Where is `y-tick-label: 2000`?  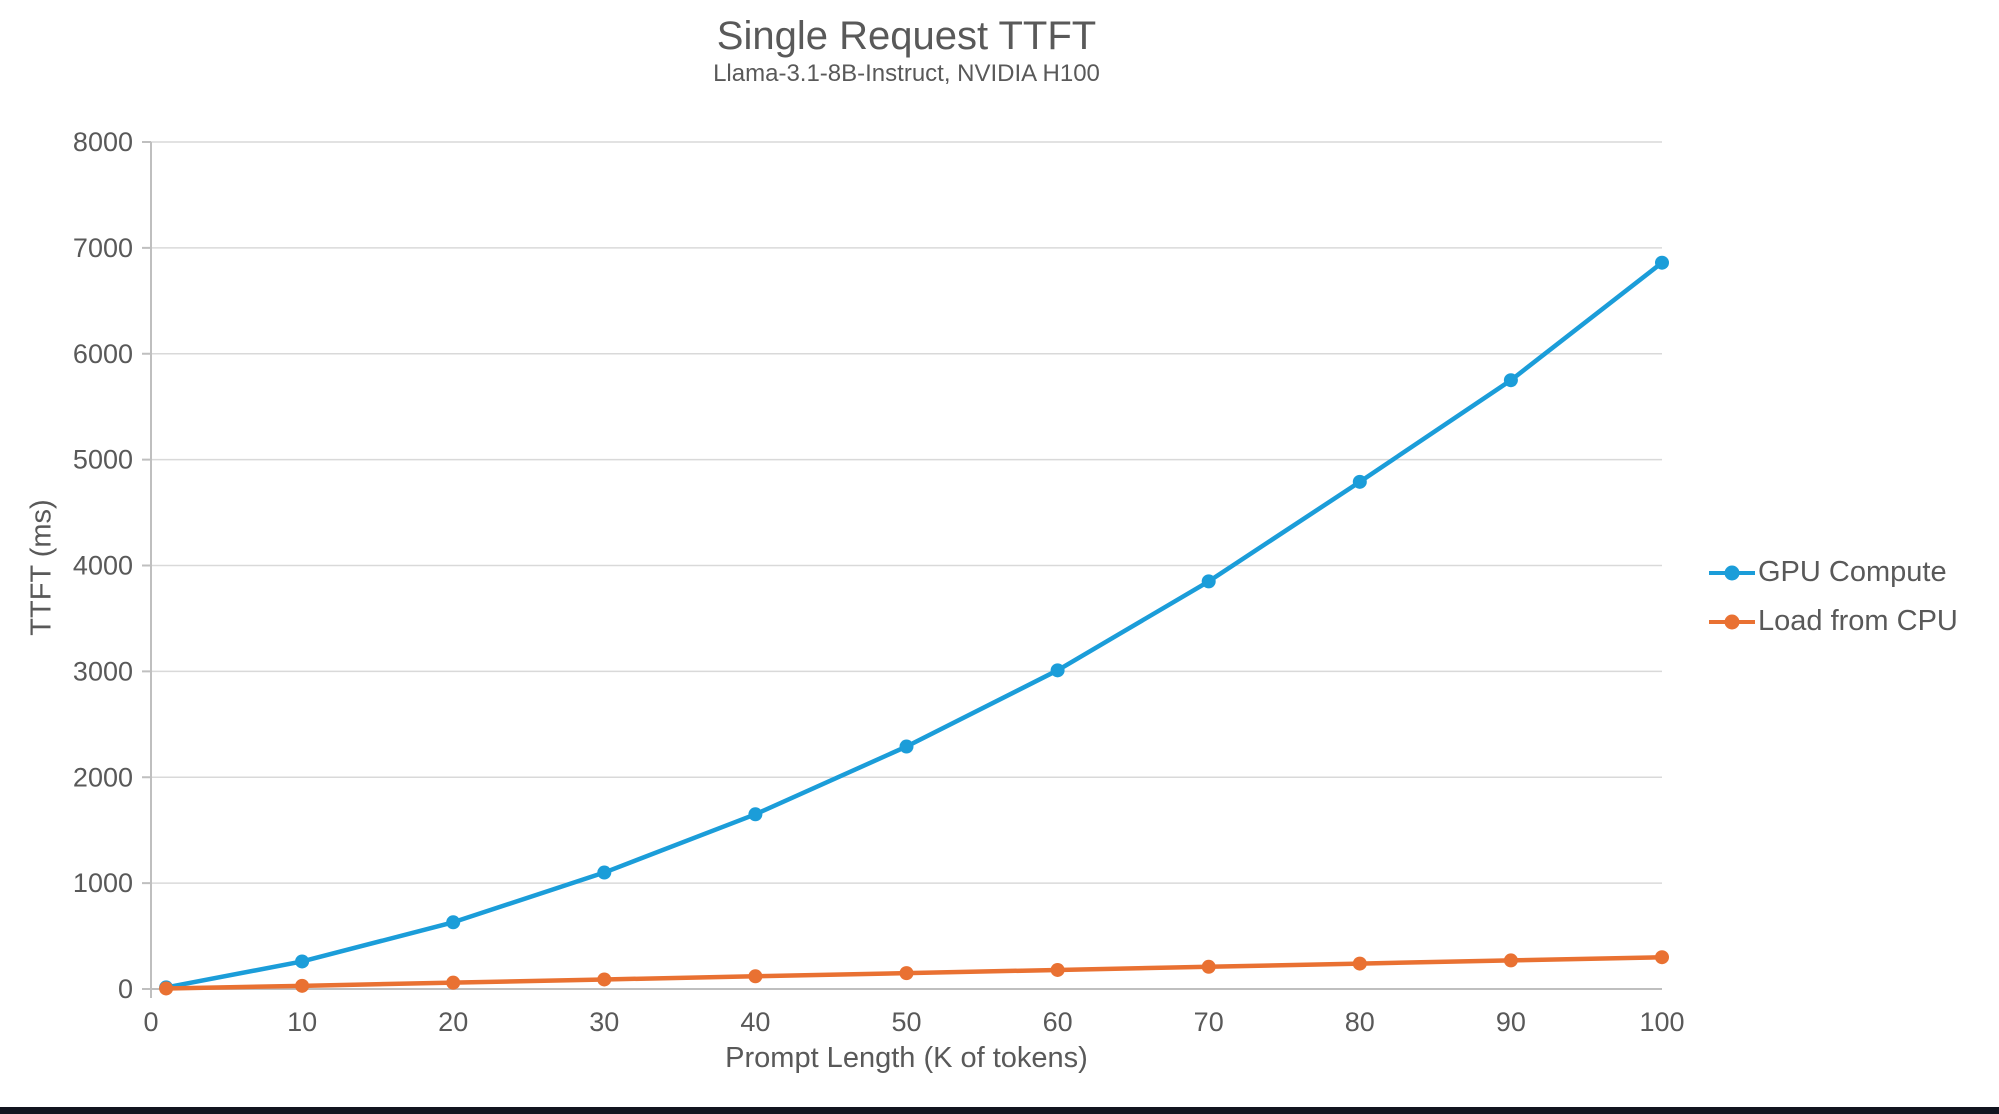 y-tick-label: 2000 is located at coordinates (103, 777).